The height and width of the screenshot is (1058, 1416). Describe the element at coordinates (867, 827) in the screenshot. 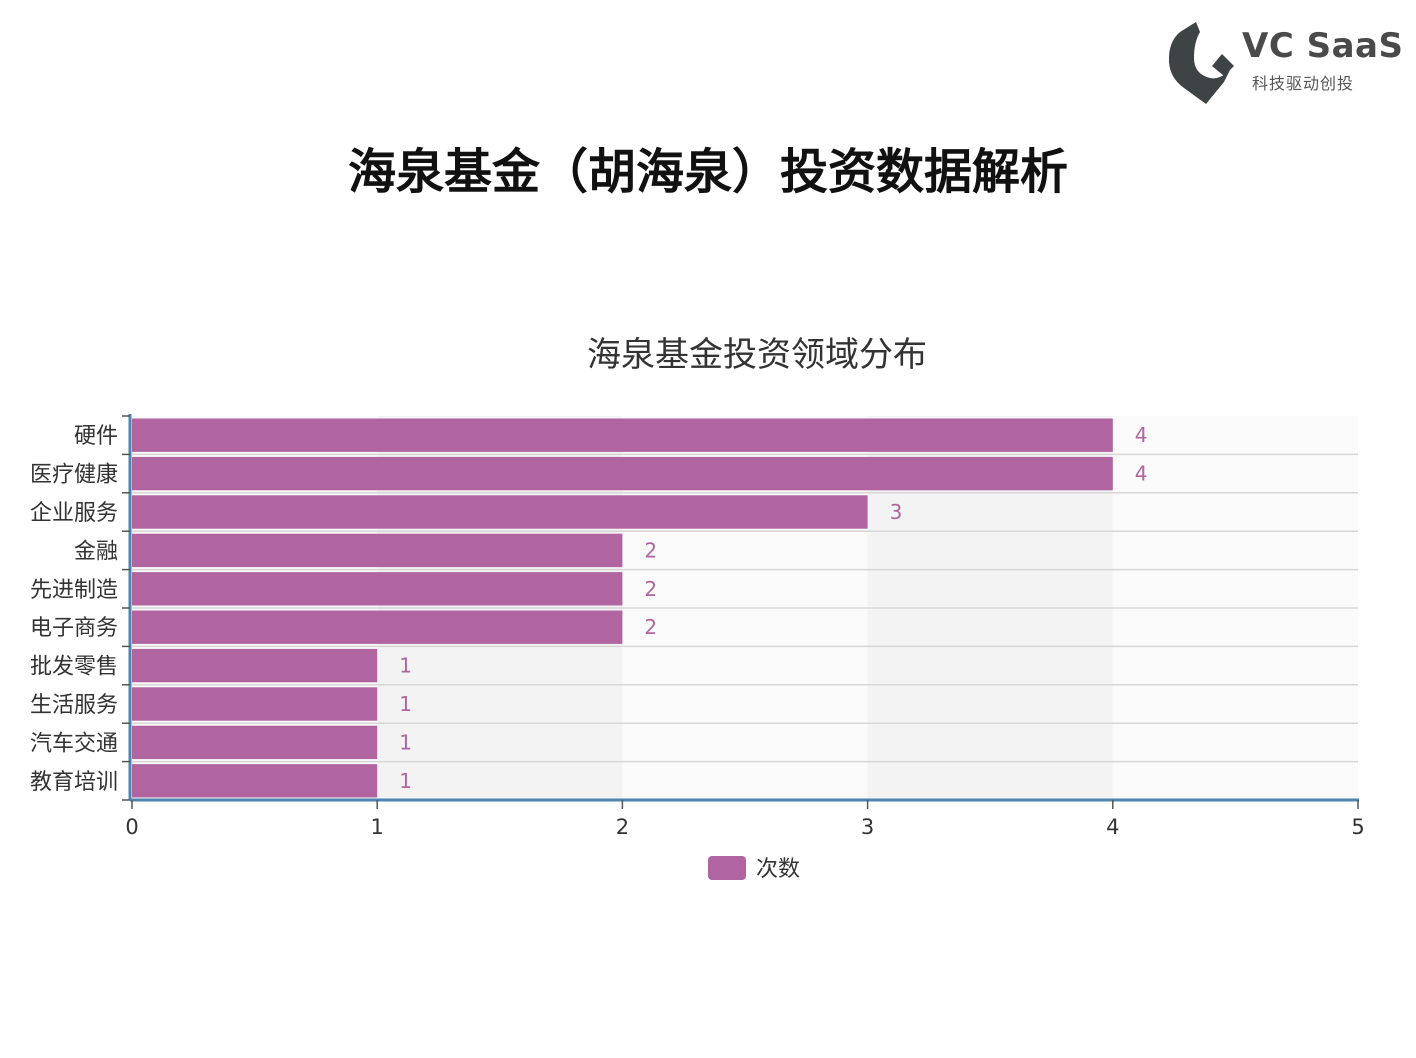

I see `x-tick-label: 3` at that location.